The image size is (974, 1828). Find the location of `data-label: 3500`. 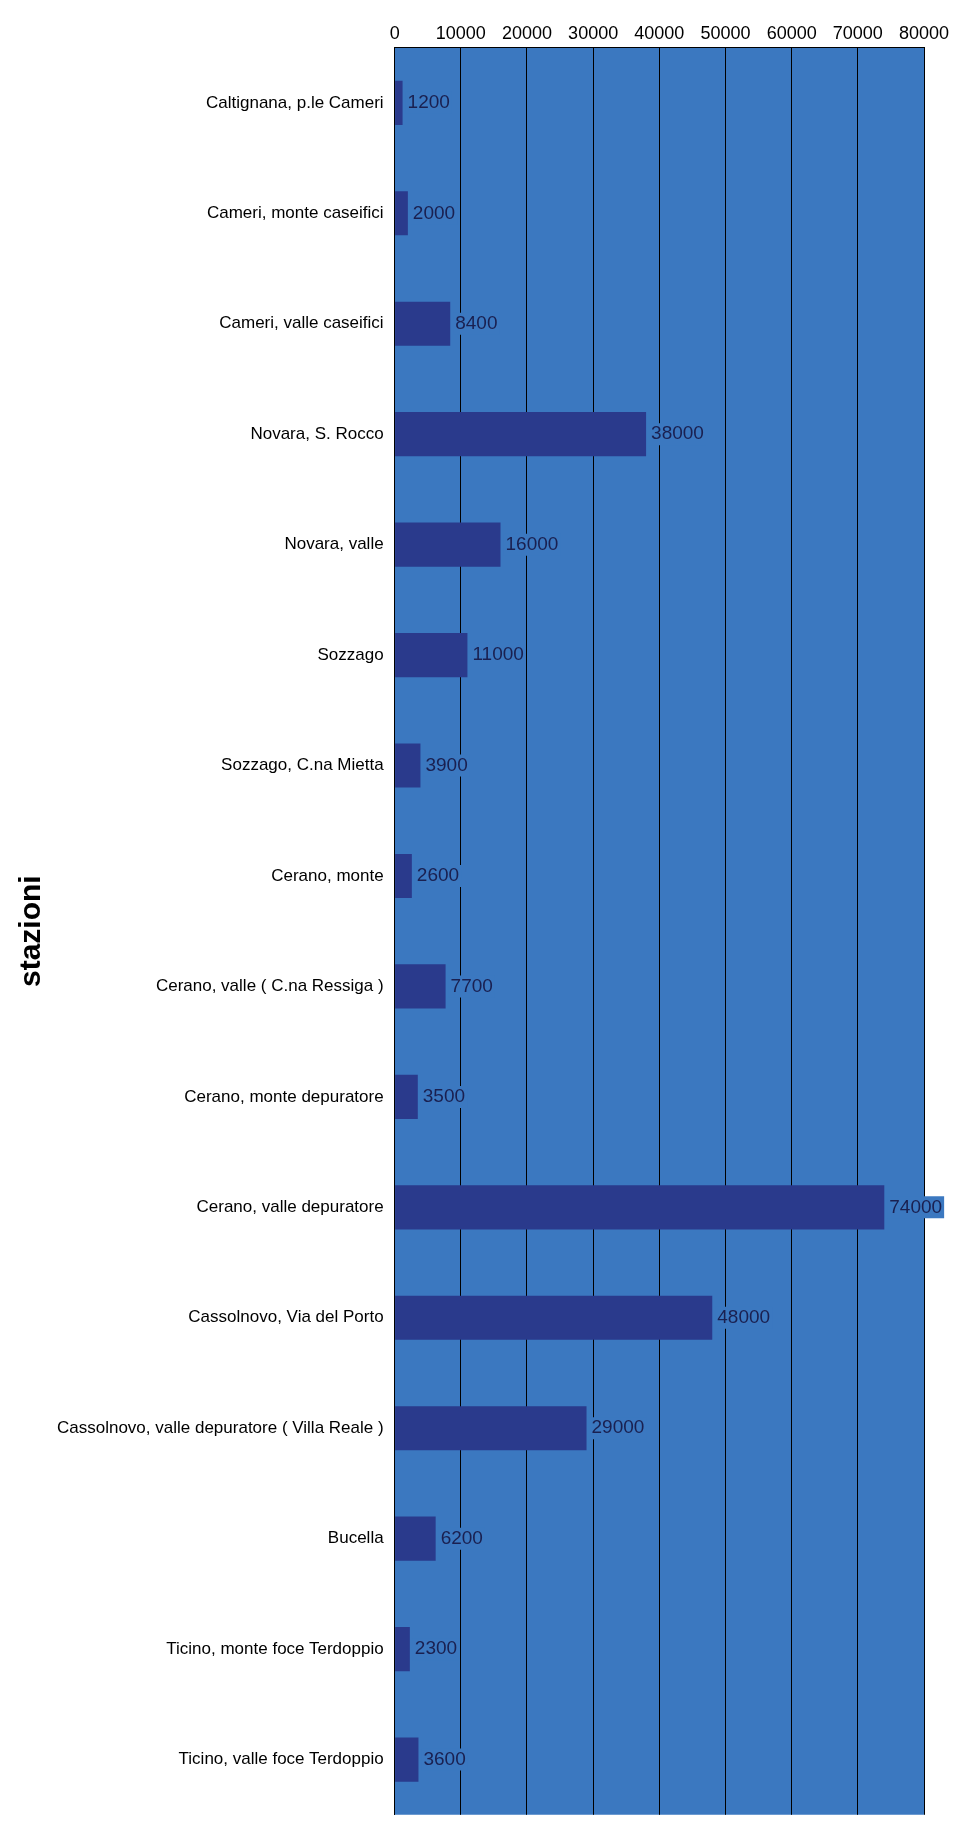

data-label: 3500 is located at coordinates (444, 1096).